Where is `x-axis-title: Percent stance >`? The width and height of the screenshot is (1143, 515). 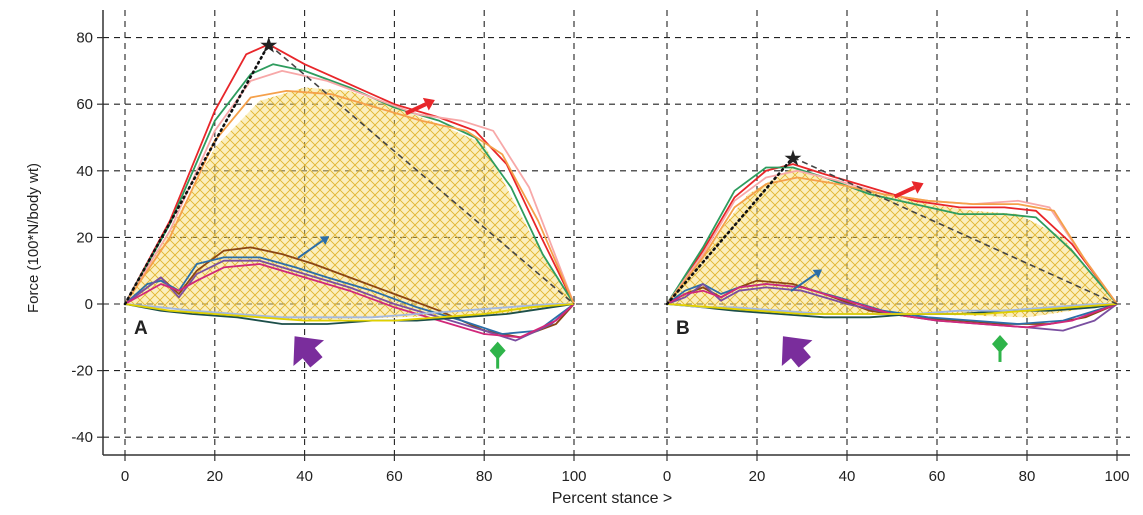 x-axis-title: Percent stance > is located at coordinates (612, 498).